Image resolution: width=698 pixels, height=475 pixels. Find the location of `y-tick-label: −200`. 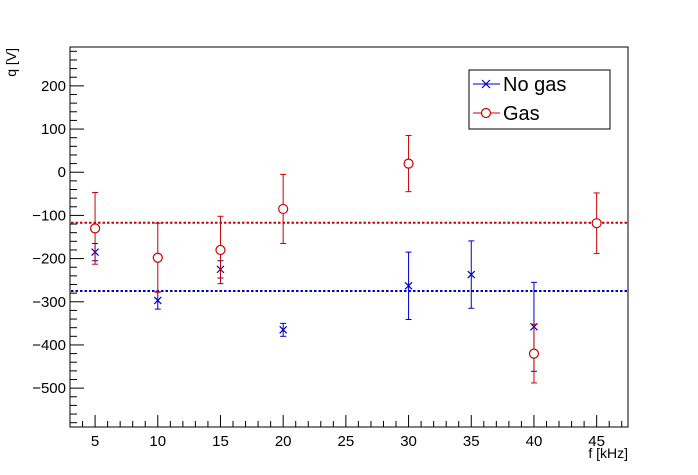

y-tick-label: −200 is located at coordinates (49, 259).